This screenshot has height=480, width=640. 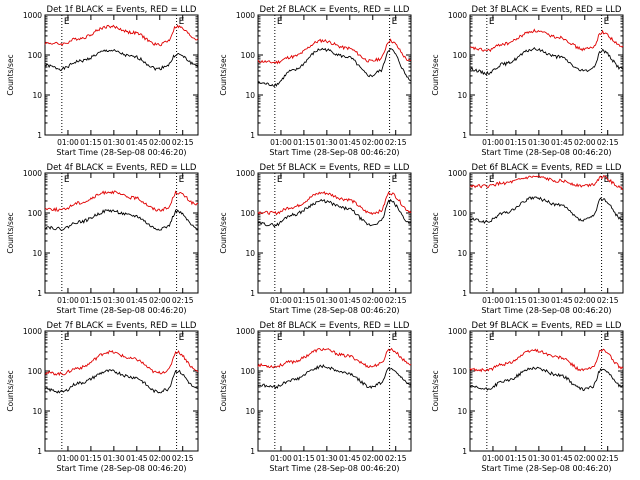 I want to click on panel-title: Det 9f BLACK = Events, RED = LLD, so click(x=547, y=326).